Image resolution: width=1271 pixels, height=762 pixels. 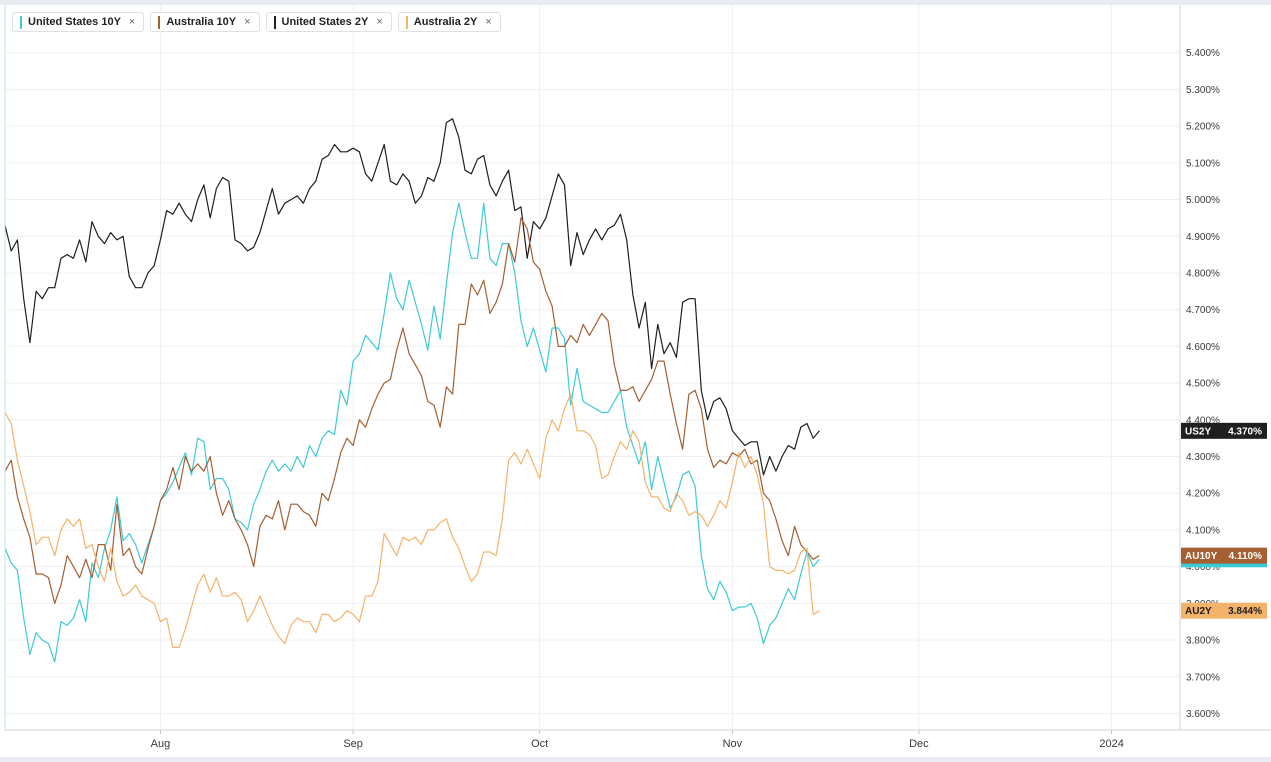 I want to click on y-tick-label: 4.000%, so click(x=1203, y=567).